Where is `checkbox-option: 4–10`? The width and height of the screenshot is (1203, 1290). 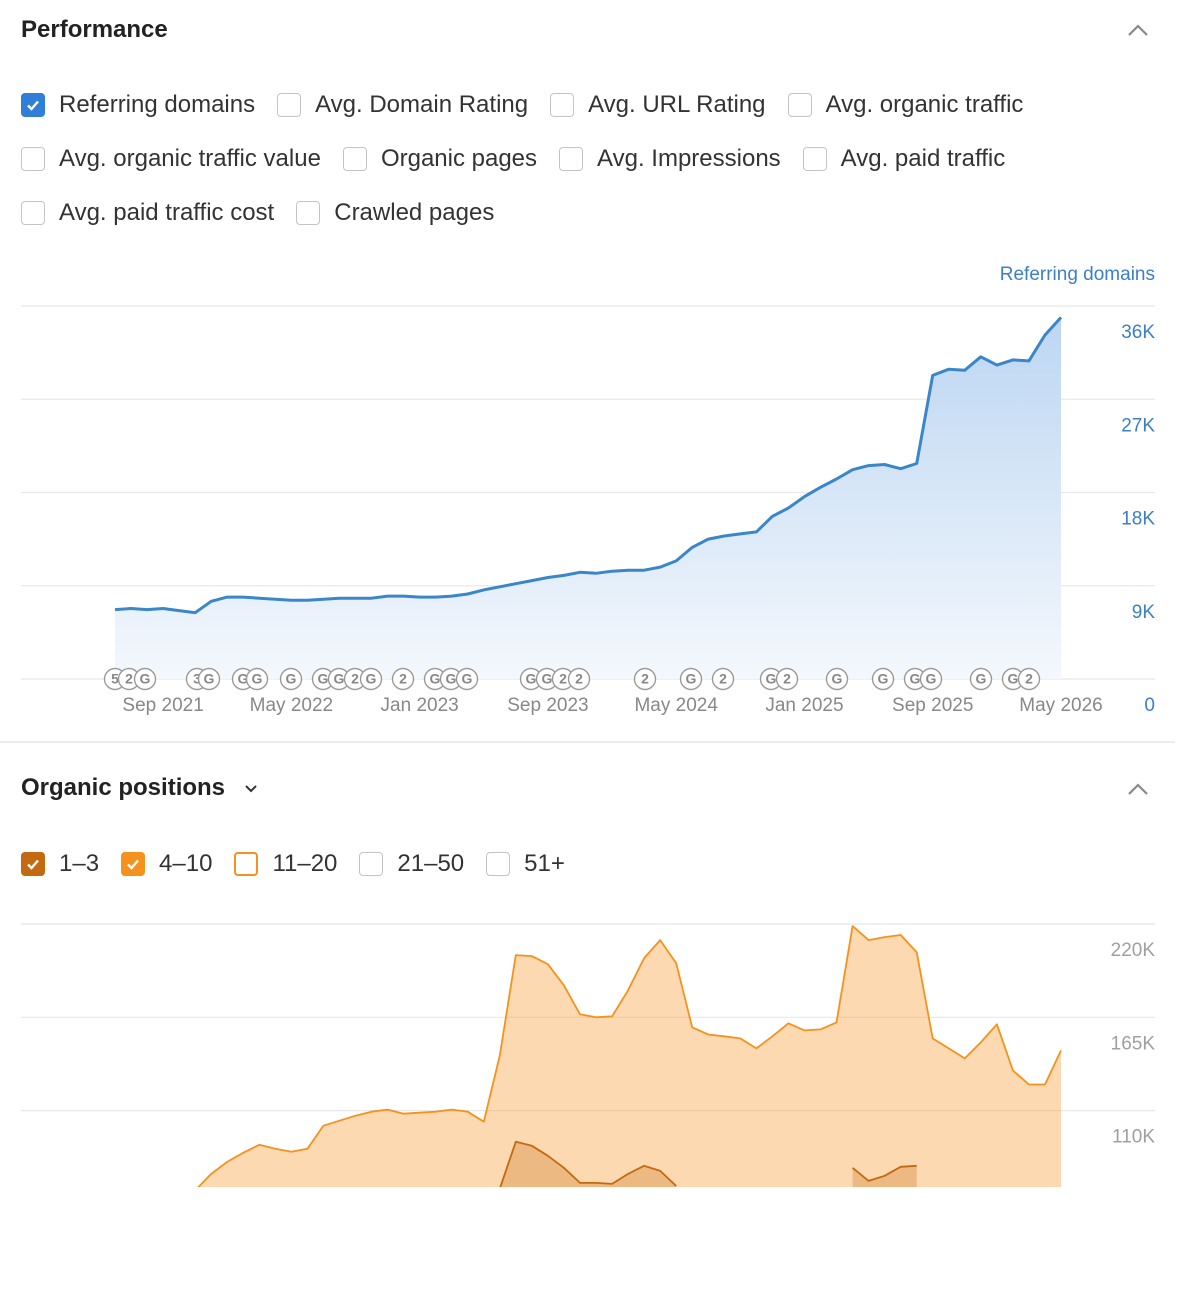 checkbox-option: 4–10 is located at coordinates (166, 864).